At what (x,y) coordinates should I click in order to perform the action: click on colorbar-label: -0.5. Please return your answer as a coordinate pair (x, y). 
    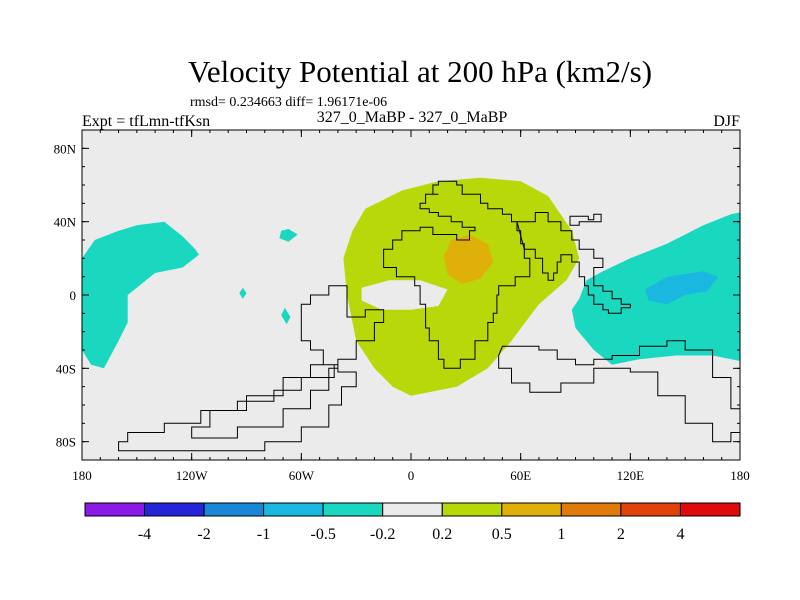
    Looking at the image, I should click on (323, 534).